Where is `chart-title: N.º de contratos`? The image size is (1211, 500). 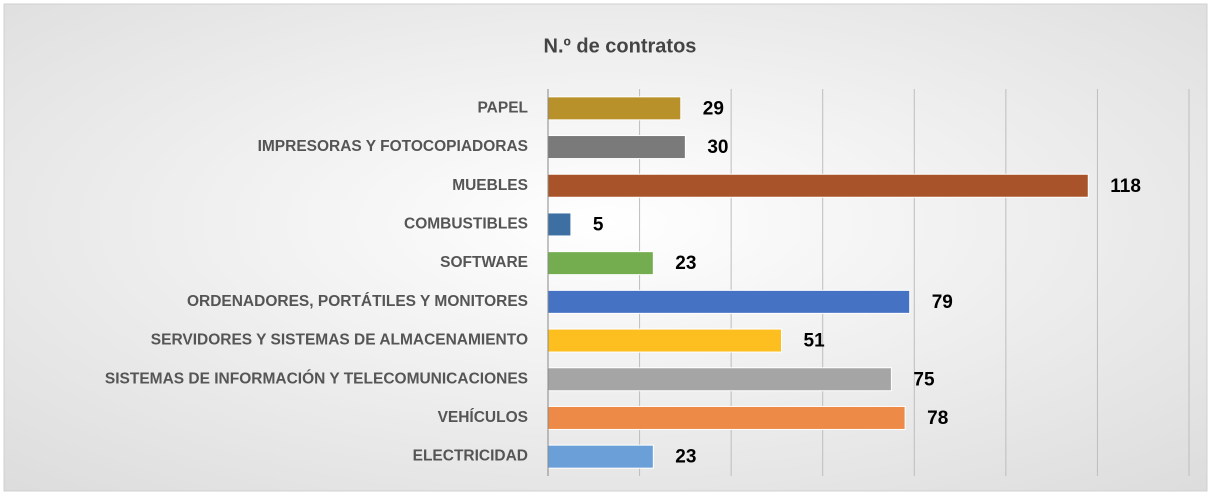
chart-title: N.º de contratos is located at coordinates (620, 46).